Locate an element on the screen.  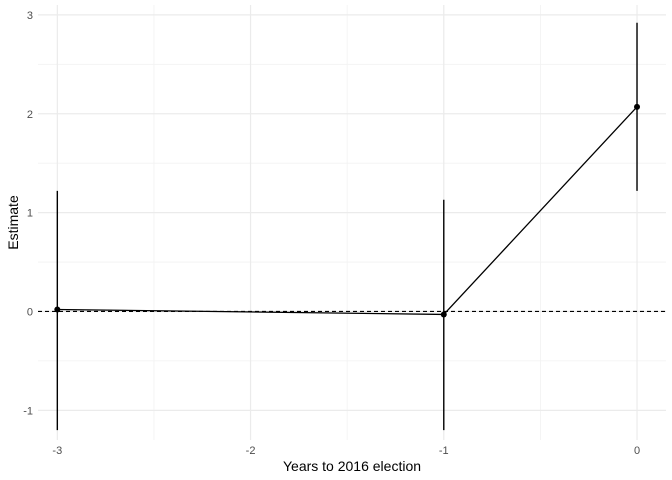
y-axis-title: Estimate is located at coordinates (13, 222).